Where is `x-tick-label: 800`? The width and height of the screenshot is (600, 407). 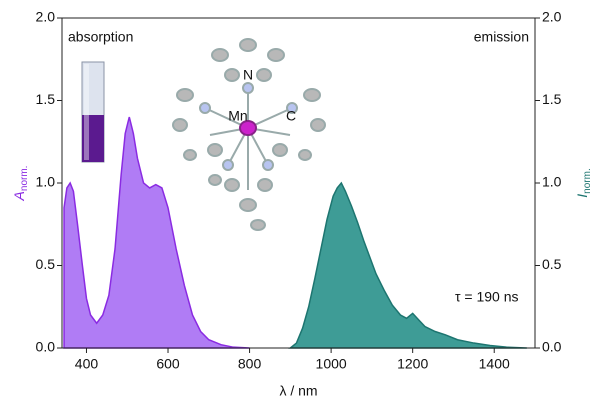
x-tick-label: 800 is located at coordinates (250, 364).